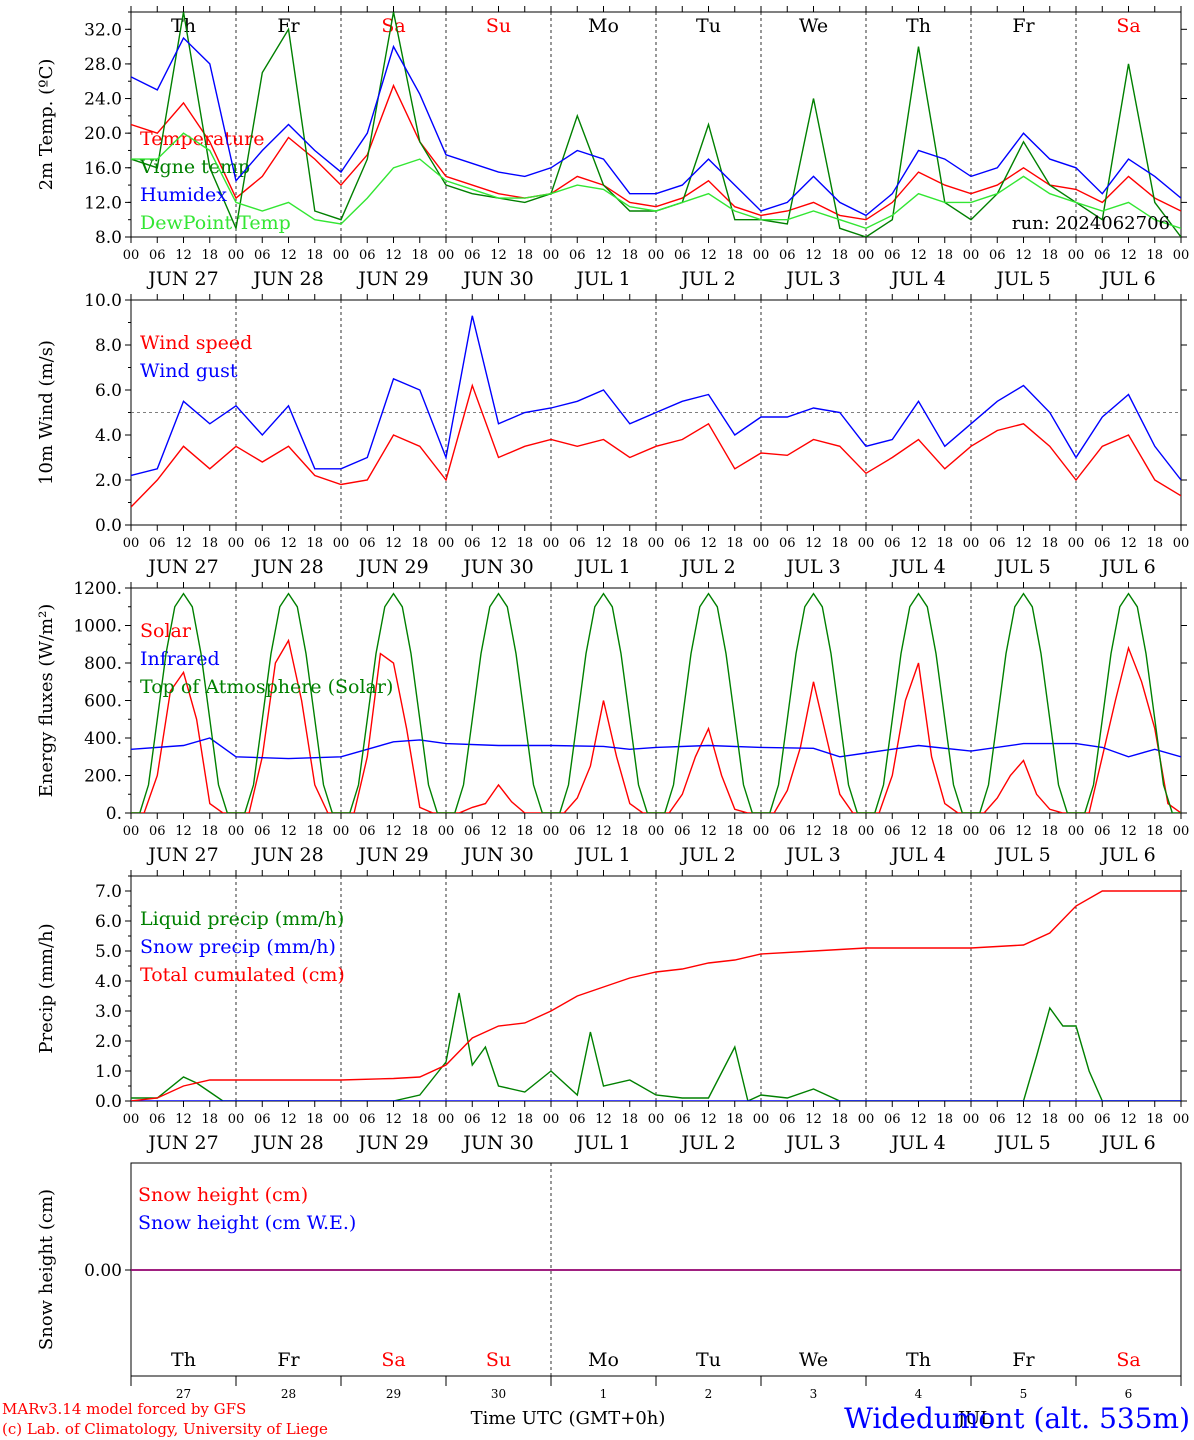 The width and height of the screenshot is (1194, 1440). What do you see at coordinates (392, 567) in the screenshot?
I see `x-date-label: JUN 29` at bounding box center [392, 567].